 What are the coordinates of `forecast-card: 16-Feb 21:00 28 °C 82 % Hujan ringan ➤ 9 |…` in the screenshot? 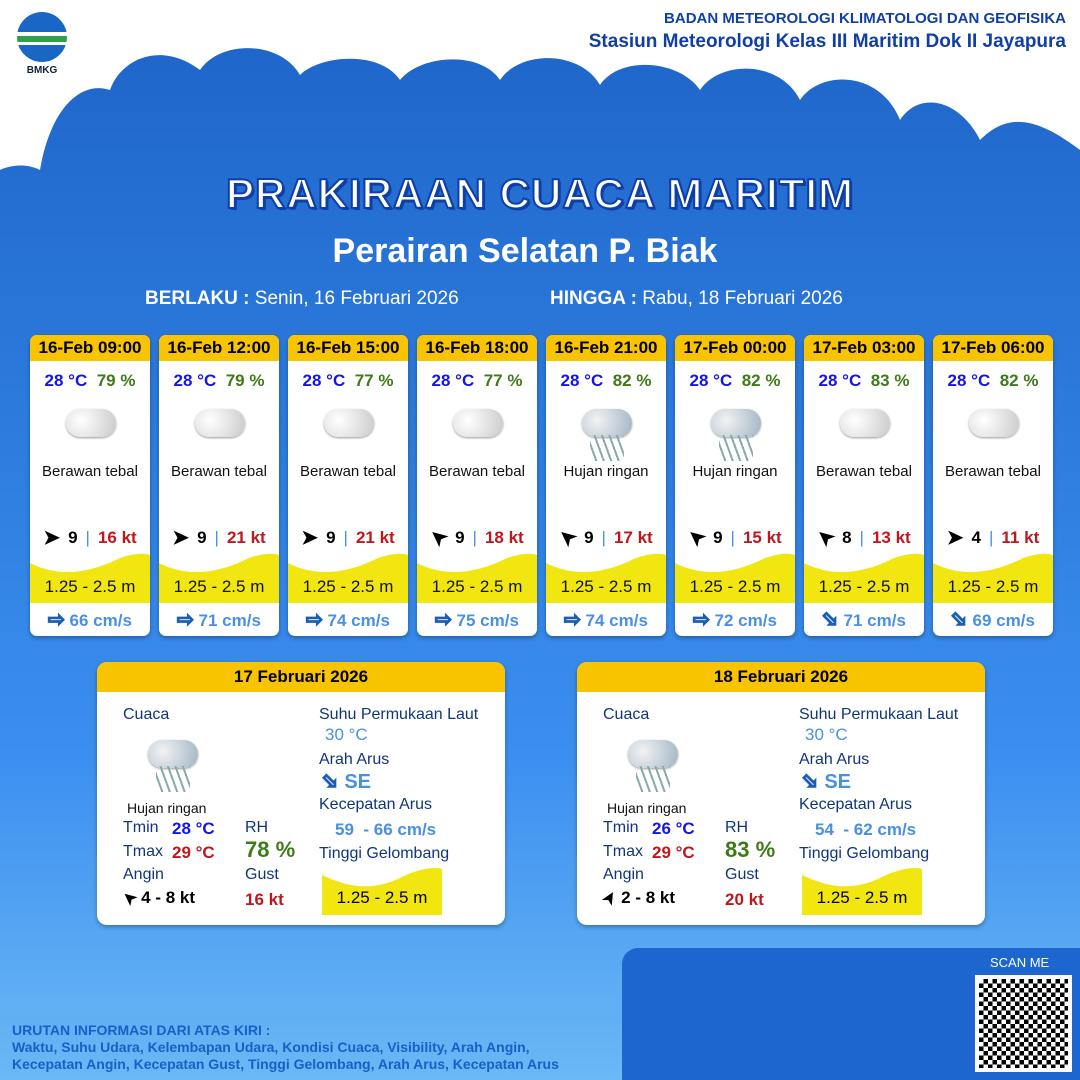 It's located at (606, 485).